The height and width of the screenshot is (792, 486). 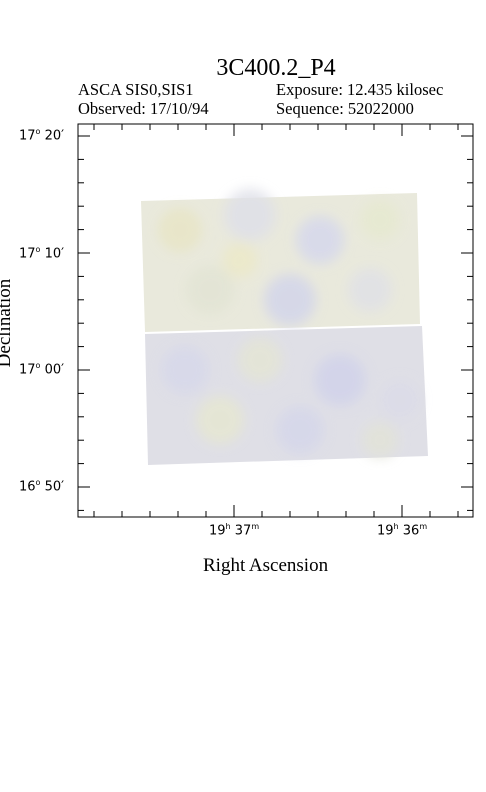 What do you see at coordinates (280, 260) in the screenshot?
I see `image-panel-upper` at bounding box center [280, 260].